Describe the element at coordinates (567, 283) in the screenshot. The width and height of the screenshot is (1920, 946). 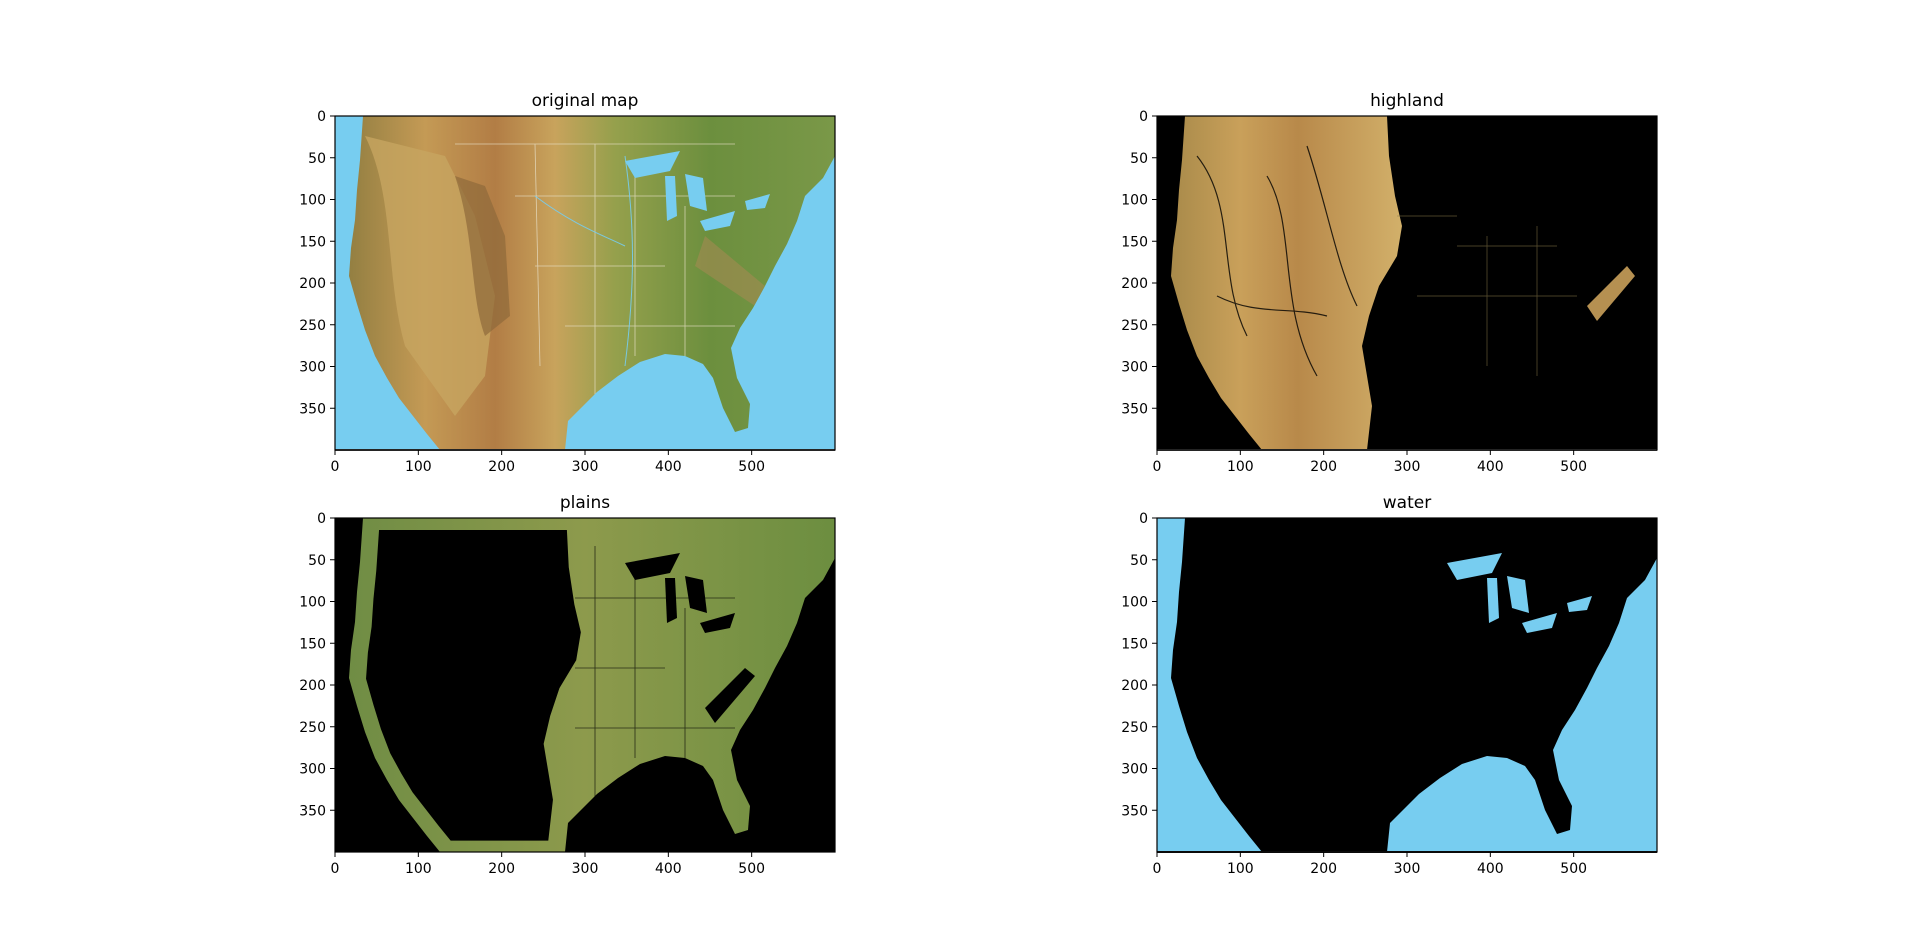
I see `panel-original-map: original map 0 100 200 300 400 500` at that location.